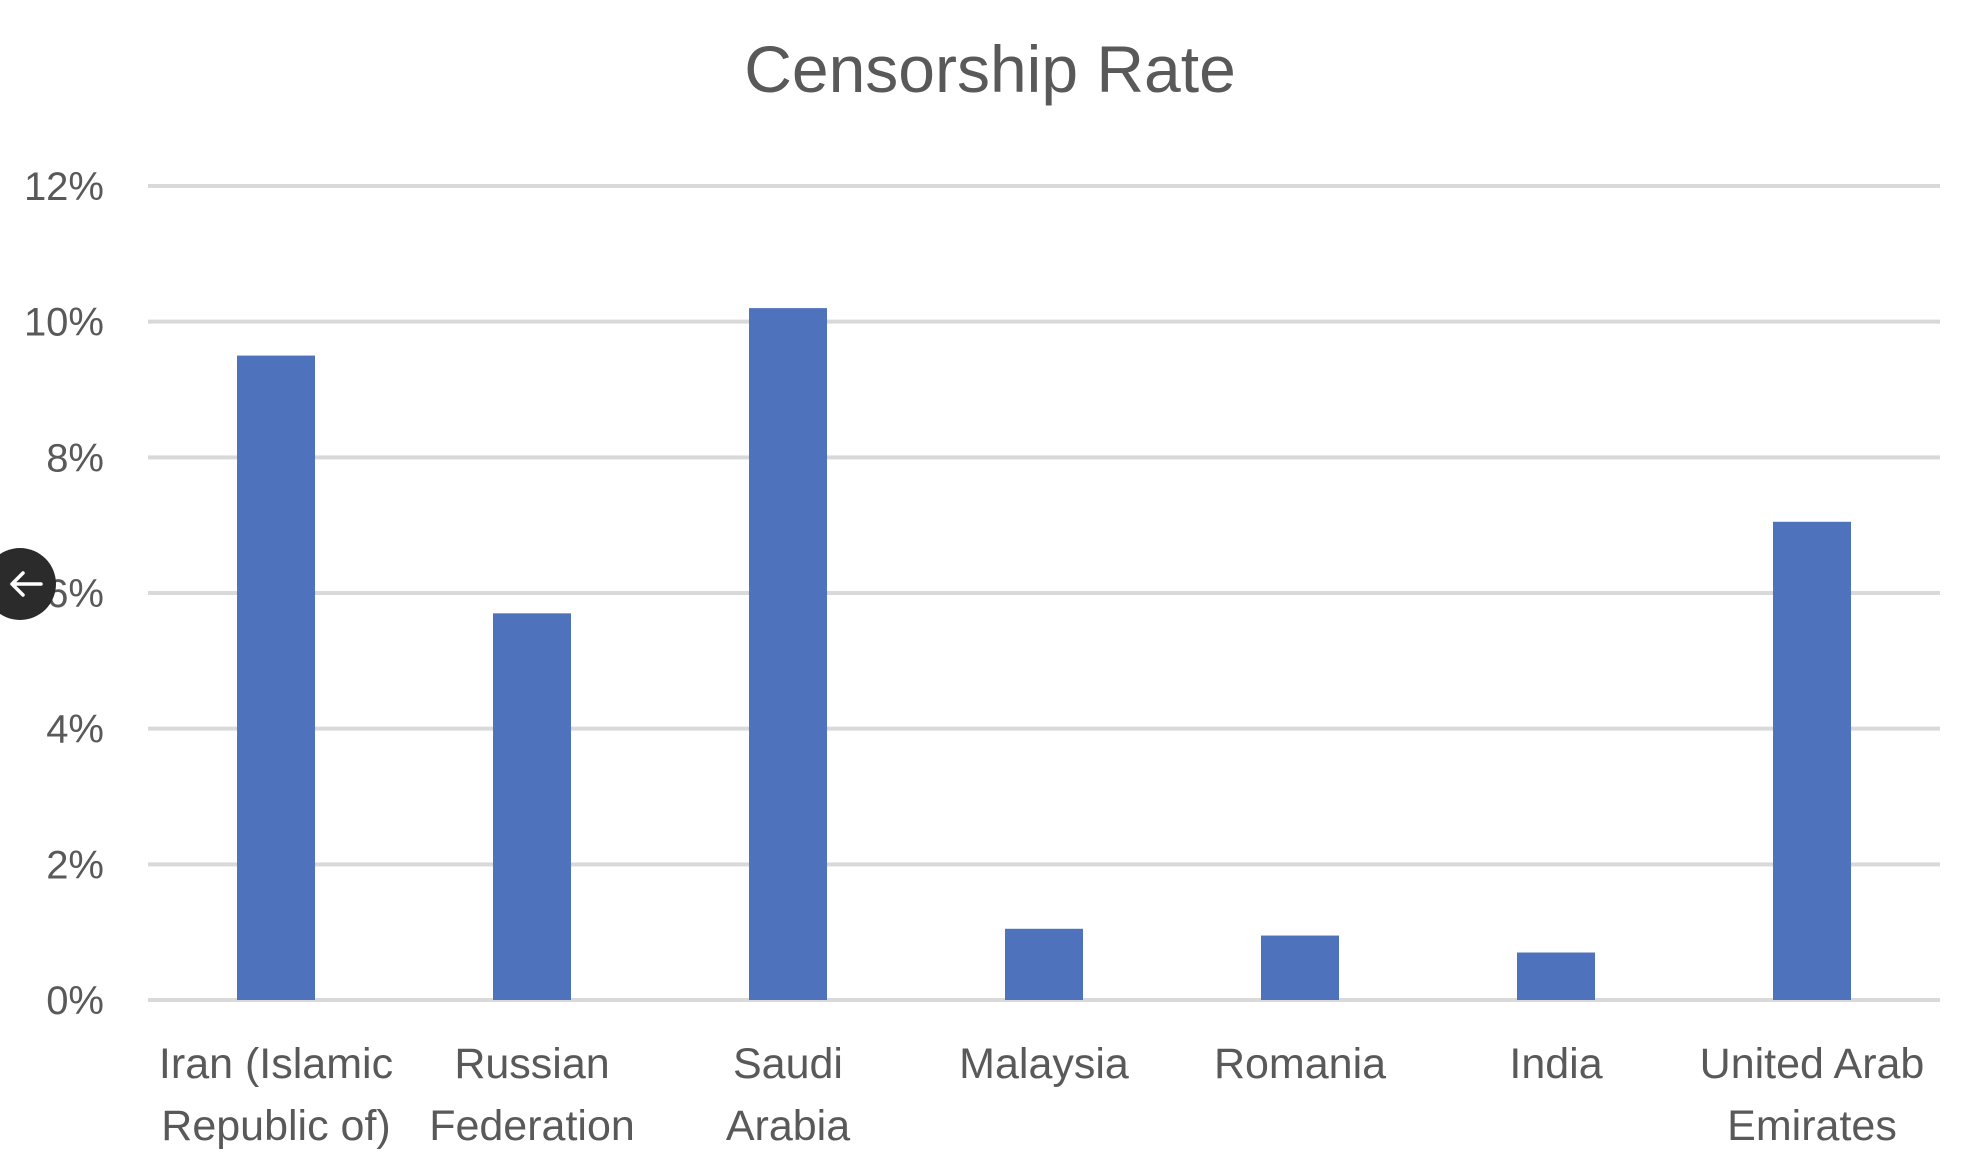 The width and height of the screenshot is (1968, 1174). What do you see at coordinates (532, 1126) in the screenshot?
I see `x-category-label: Federation` at bounding box center [532, 1126].